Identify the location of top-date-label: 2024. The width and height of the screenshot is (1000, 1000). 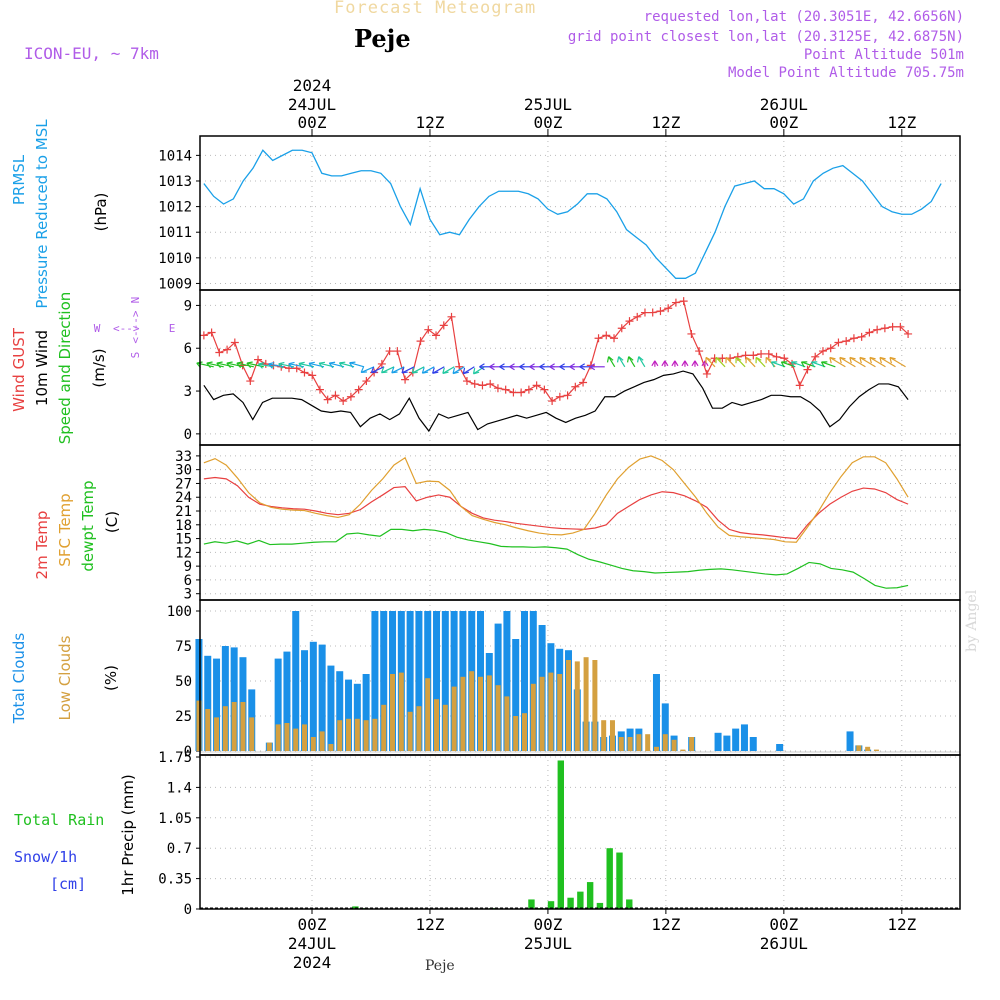
(312, 85).